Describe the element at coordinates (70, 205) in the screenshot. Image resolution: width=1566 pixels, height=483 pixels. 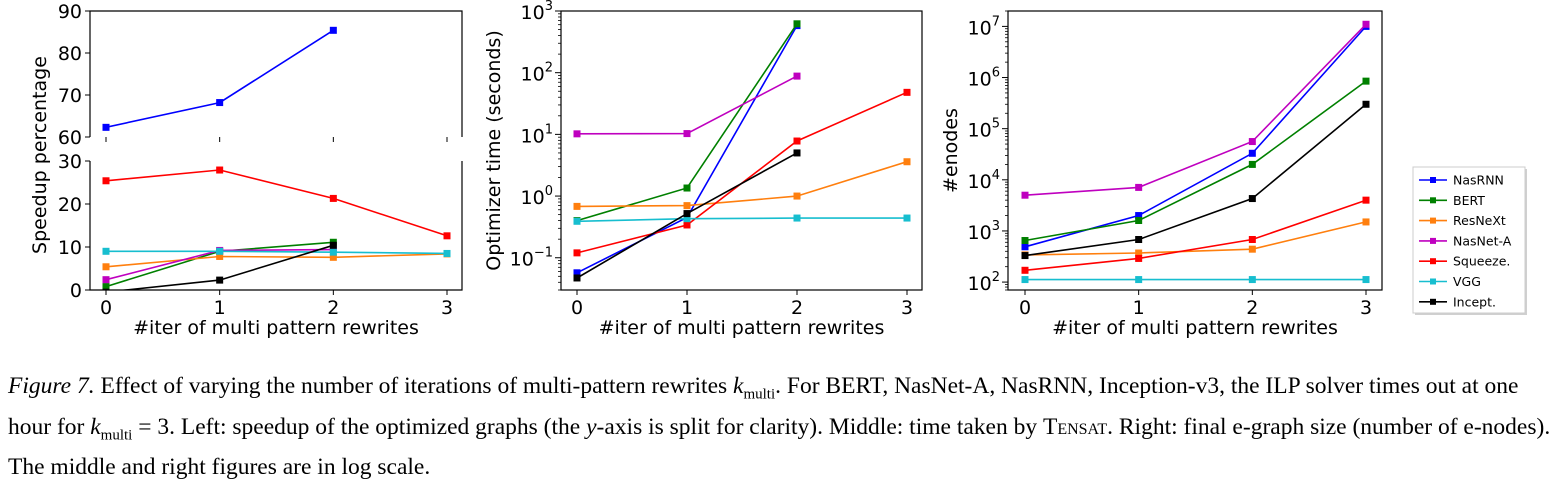
I see `y-tick-label: 20` at that location.